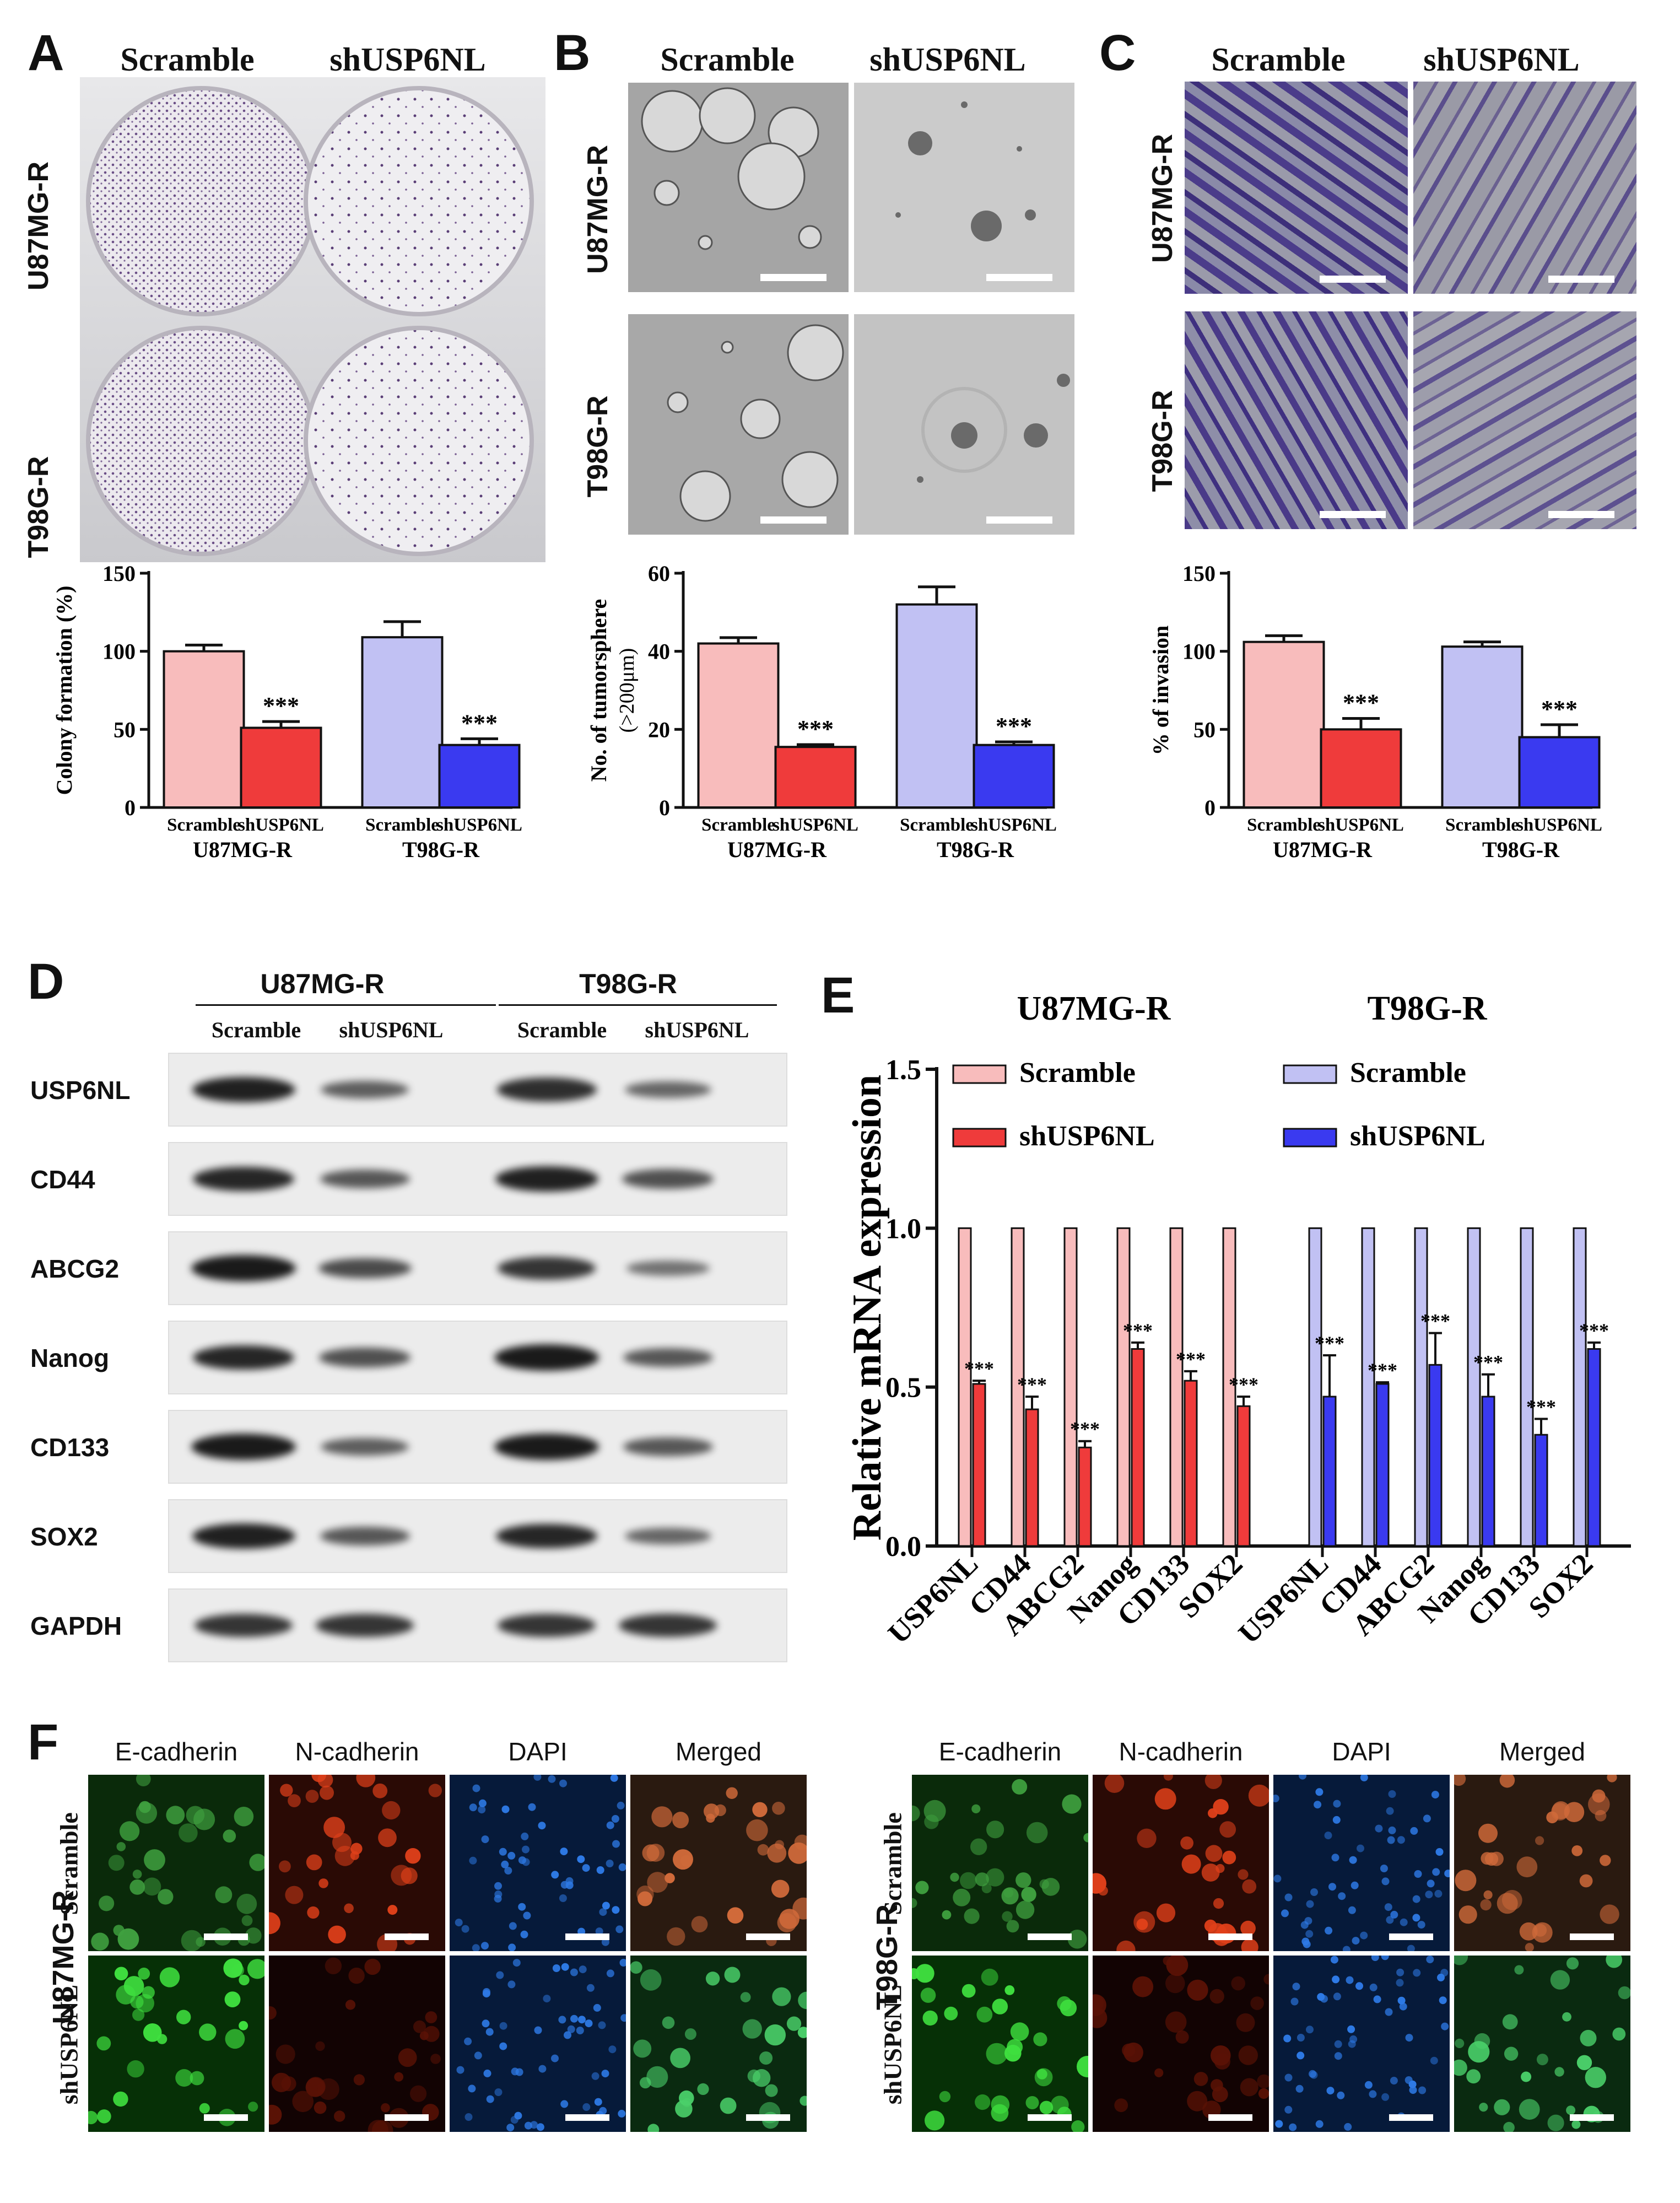 The height and width of the screenshot is (2203, 1680). What do you see at coordinates (187, 59) in the screenshot?
I see `panel-a-header-scramble: Scramble` at bounding box center [187, 59].